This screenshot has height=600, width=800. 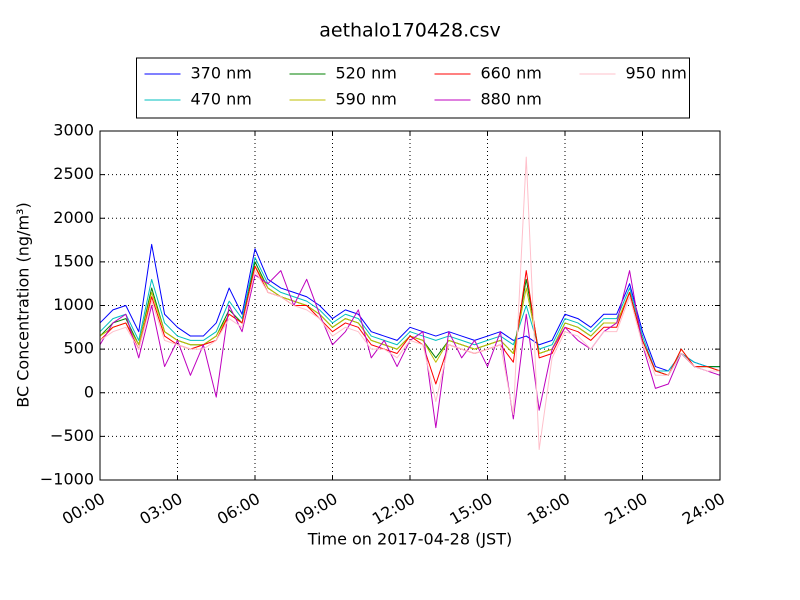 I want to click on y-tick-label: 1500, so click(x=73, y=260).